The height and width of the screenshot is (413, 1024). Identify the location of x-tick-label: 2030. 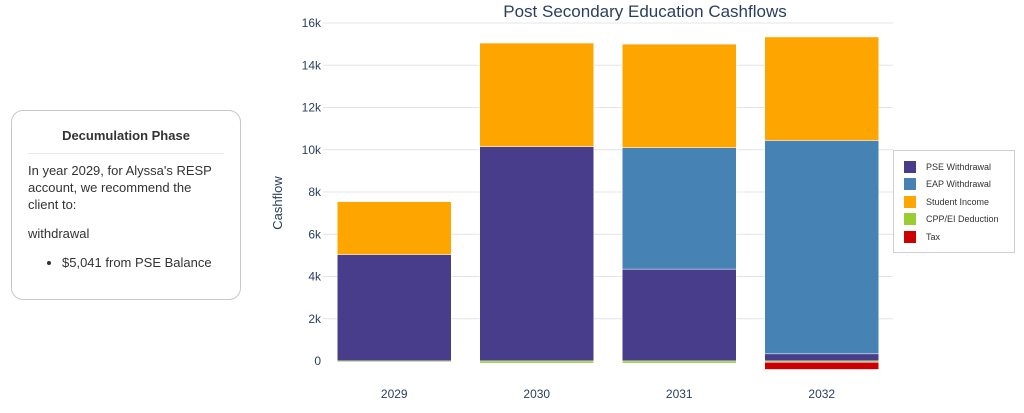
(536, 394).